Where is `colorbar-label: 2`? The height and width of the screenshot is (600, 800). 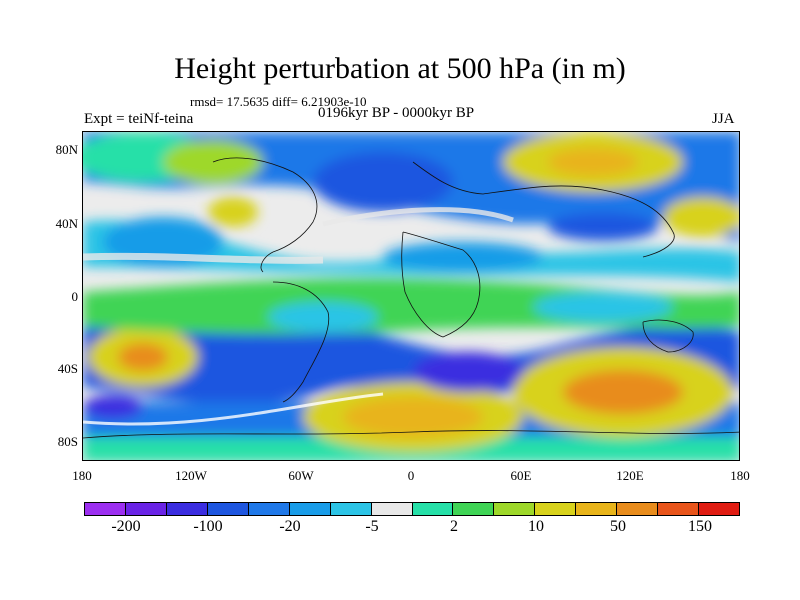
colorbar-label: 2 is located at coordinates (454, 526).